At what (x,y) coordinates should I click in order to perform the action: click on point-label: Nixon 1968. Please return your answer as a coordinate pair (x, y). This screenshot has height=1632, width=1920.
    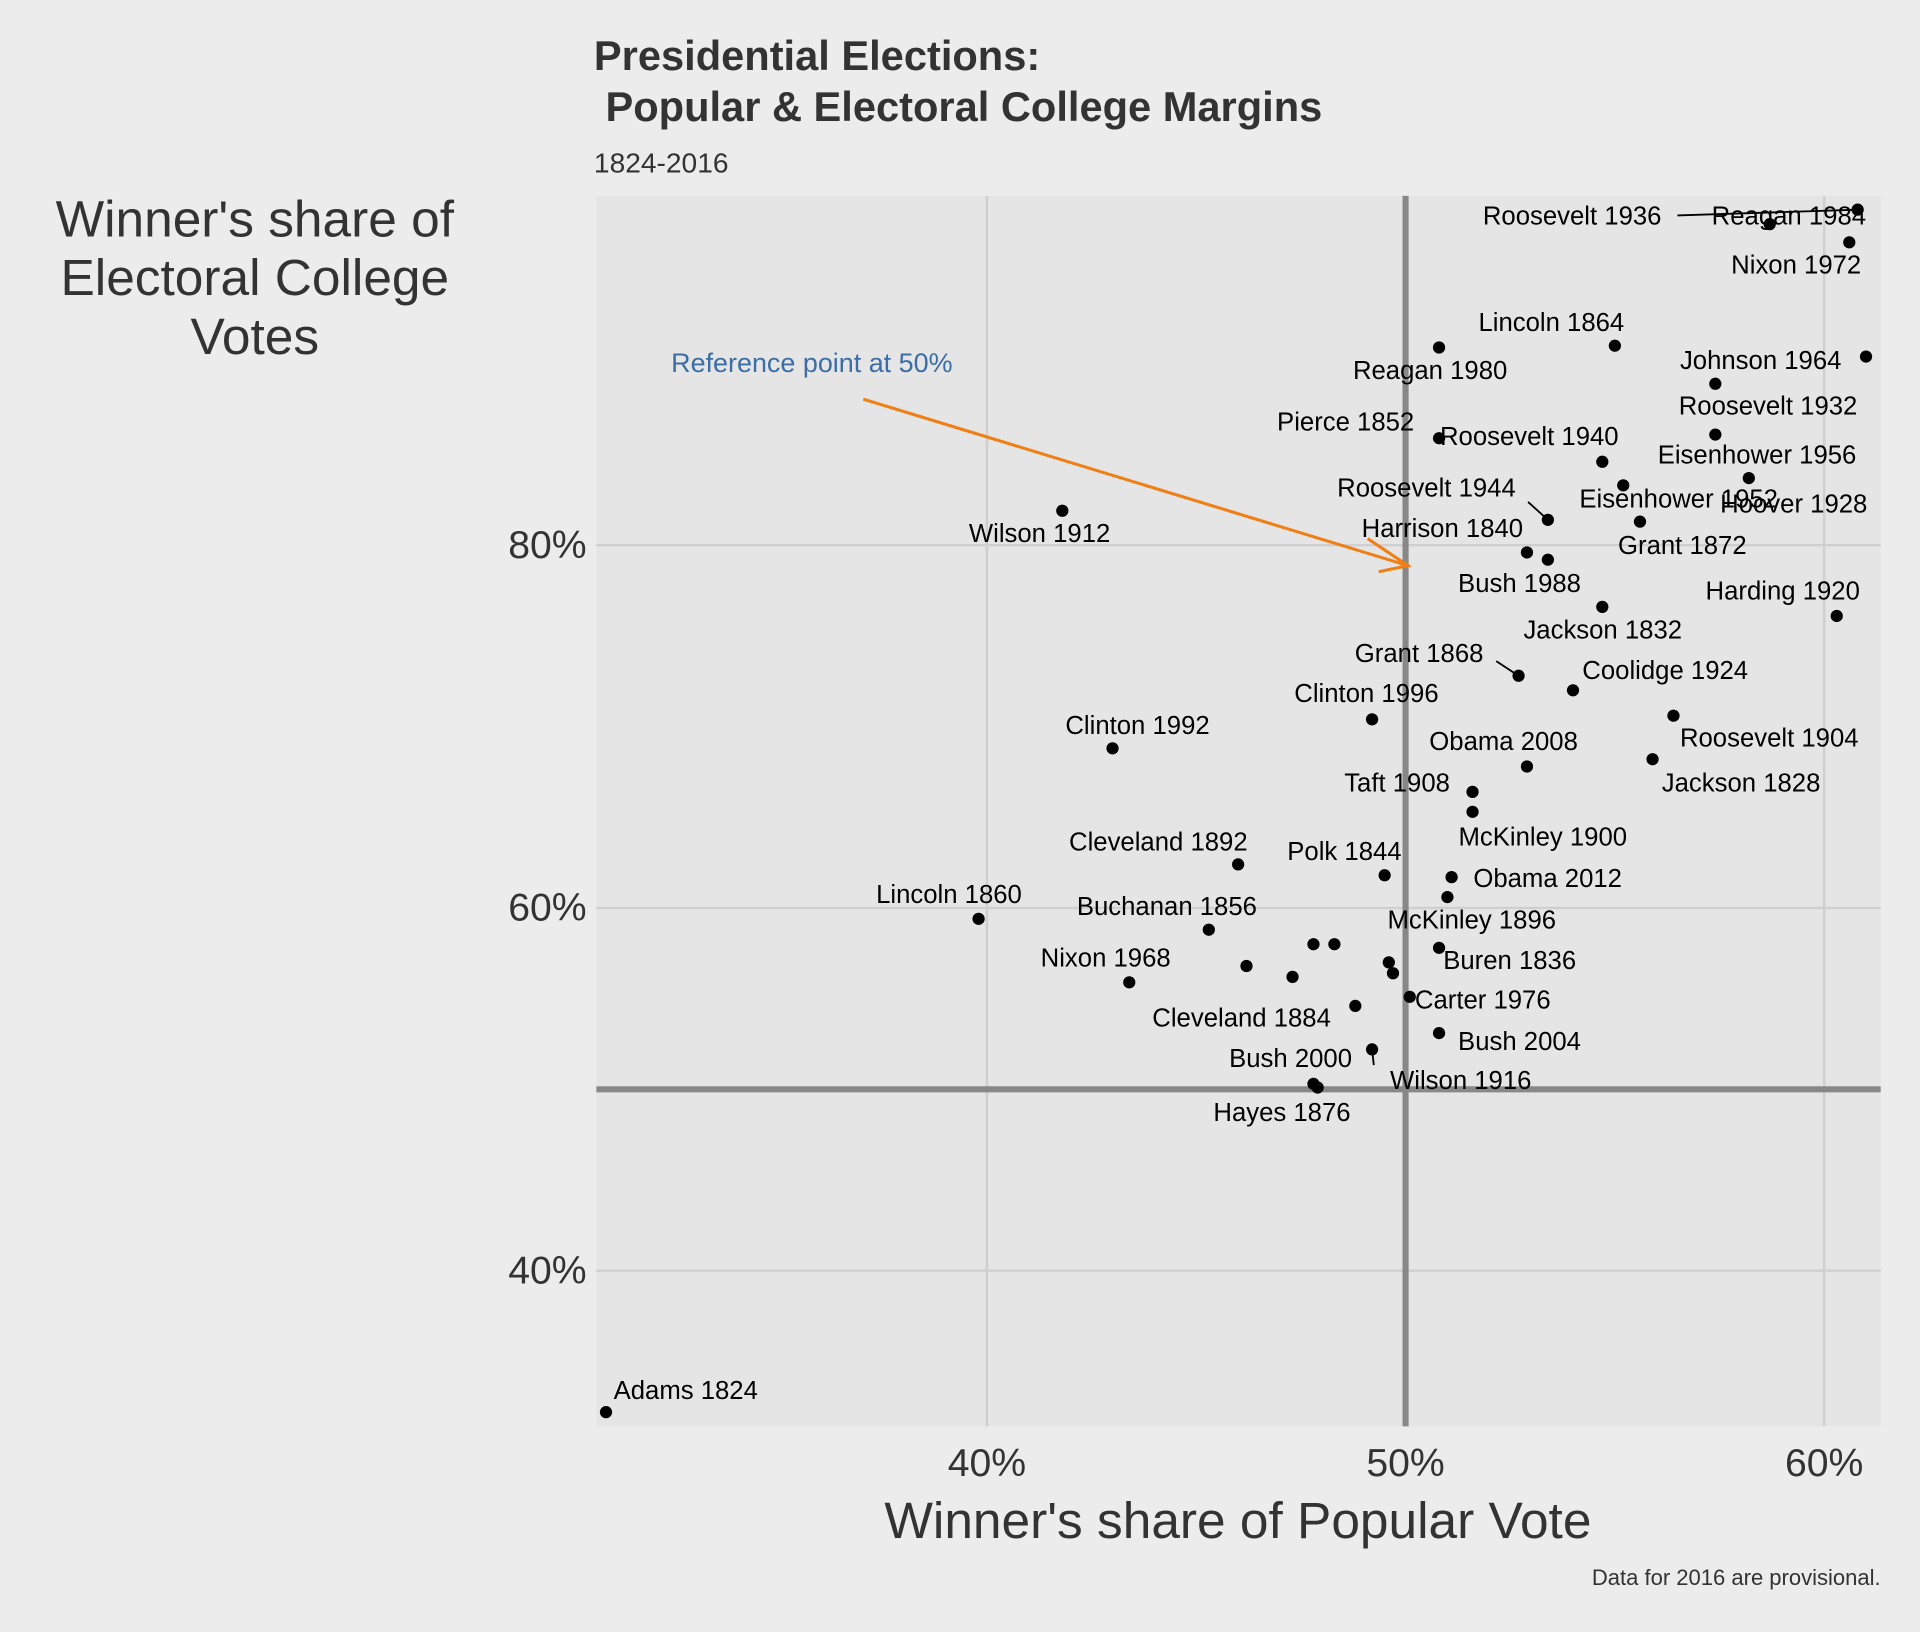
    Looking at the image, I should click on (1106, 959).